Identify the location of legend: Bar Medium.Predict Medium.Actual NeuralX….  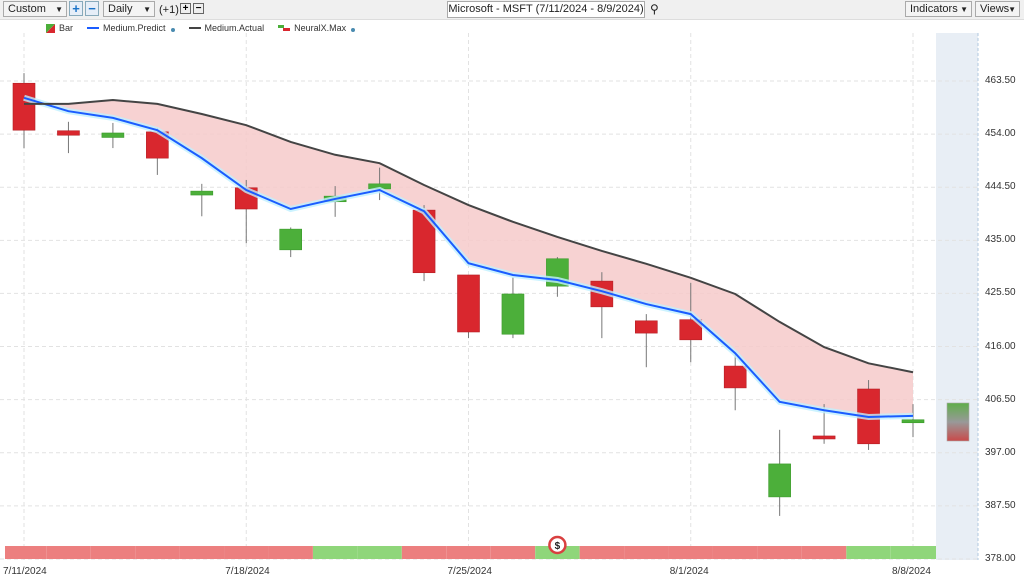
(201, 28).